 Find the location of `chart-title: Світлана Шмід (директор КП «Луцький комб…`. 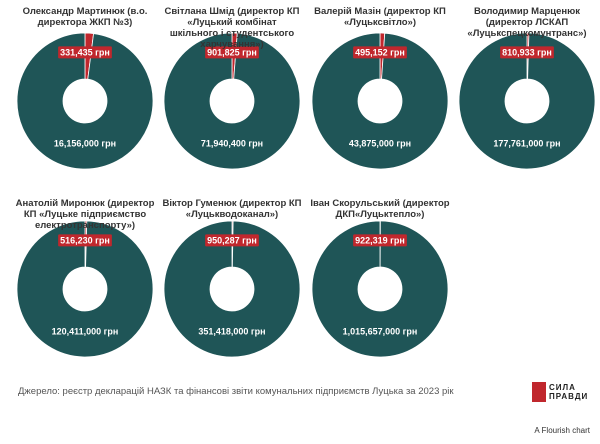

chart-title: Світлана Шмід (директор КП «Луцький комб… is located at coordinates (232, 28).